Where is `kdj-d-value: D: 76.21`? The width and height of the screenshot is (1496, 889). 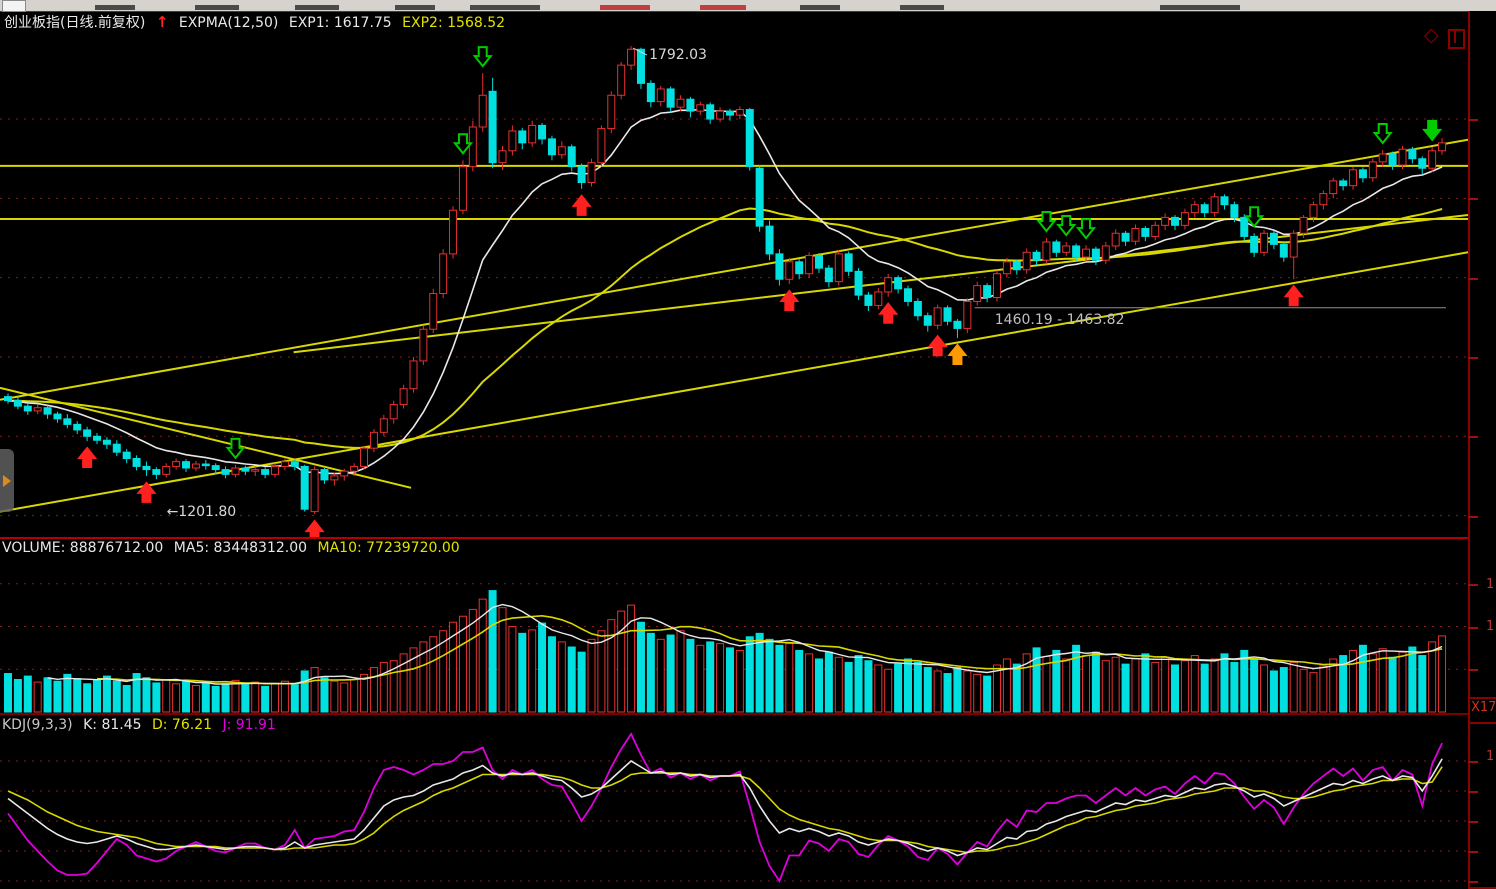
kdj-d-value: D: 76.21 is located at coordinates (182, 725).